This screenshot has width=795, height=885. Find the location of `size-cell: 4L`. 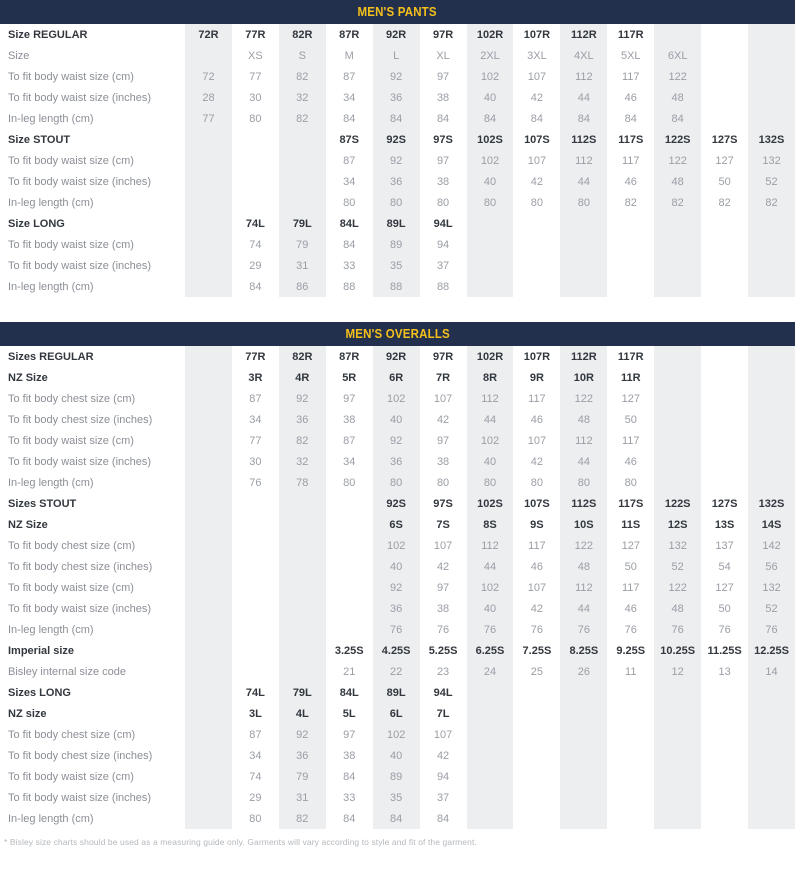

size-cell: 4L is located at coordinates (302, 713).